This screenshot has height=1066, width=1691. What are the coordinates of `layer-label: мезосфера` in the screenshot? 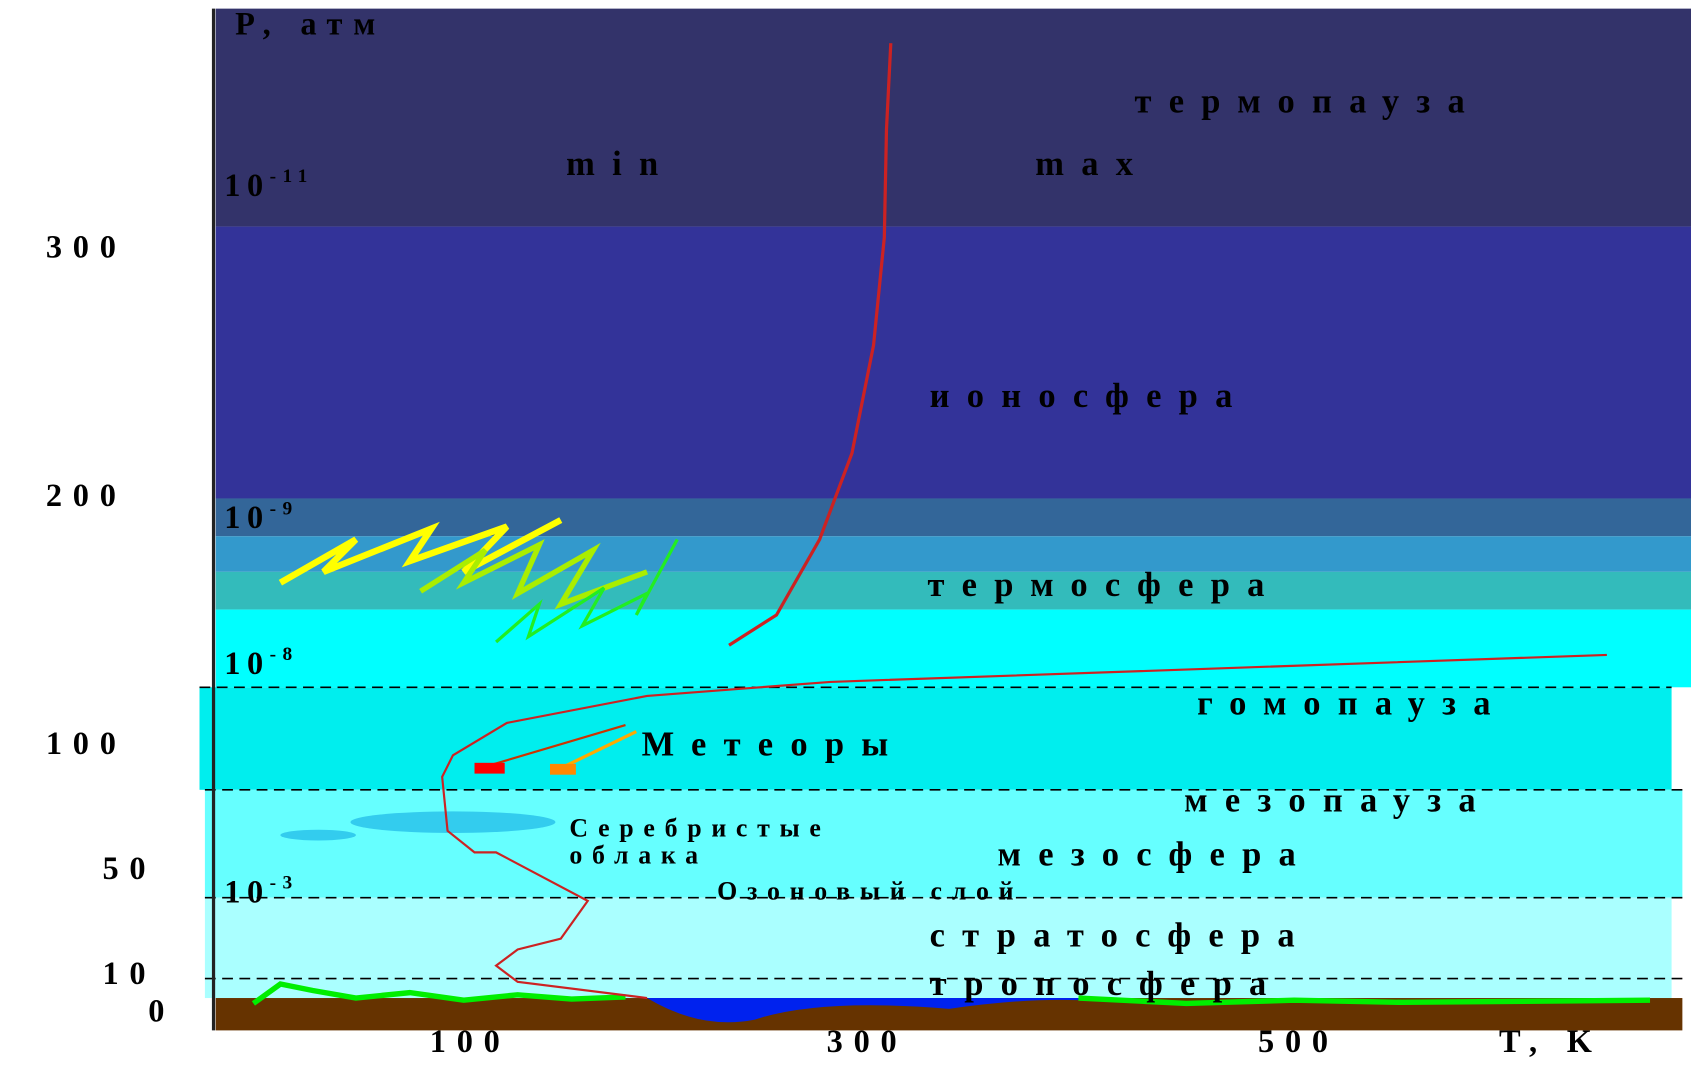 It's located at (1155, 855).